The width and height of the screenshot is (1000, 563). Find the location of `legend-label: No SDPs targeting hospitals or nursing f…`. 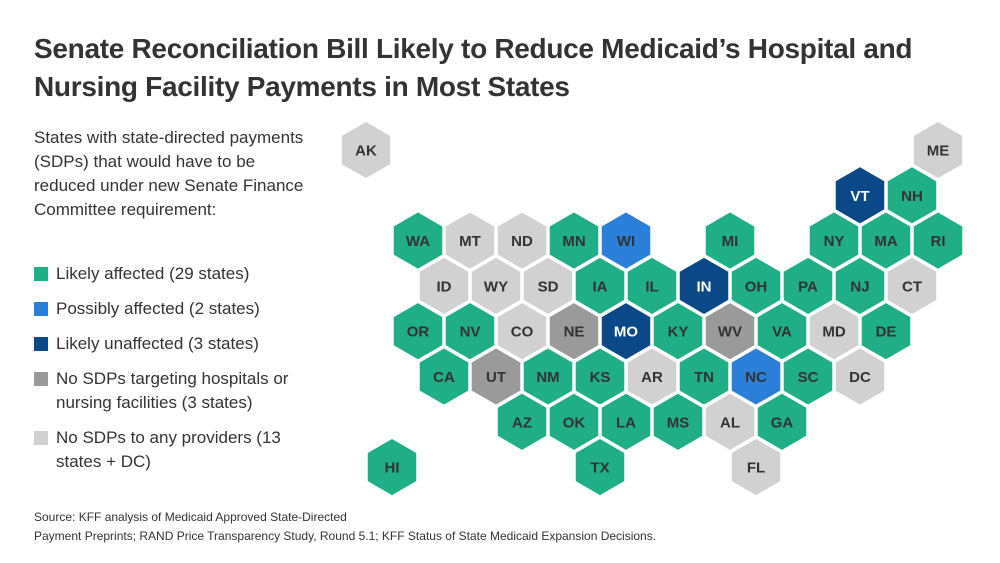

legend-label: No SDPs targeting hospitals or nursing f… is located at coordinates (172, 390).